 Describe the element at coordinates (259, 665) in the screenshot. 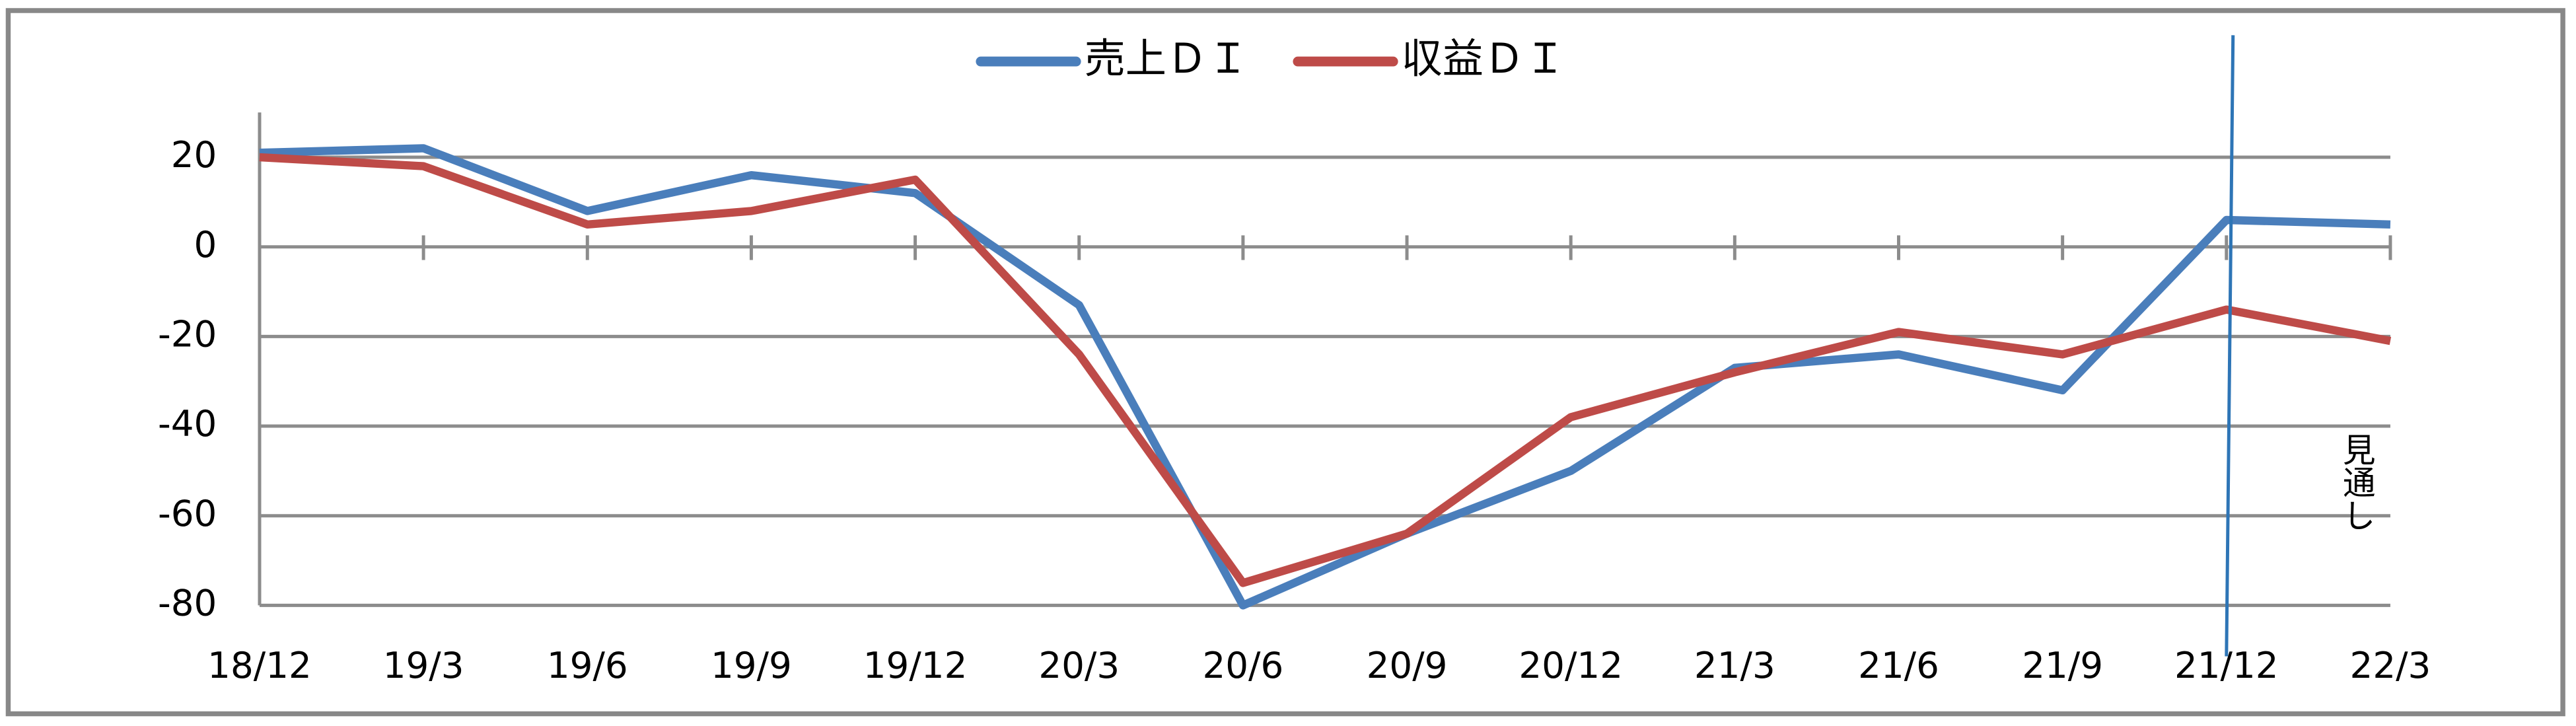

I see `x-tick-label: 18/12` at that location.